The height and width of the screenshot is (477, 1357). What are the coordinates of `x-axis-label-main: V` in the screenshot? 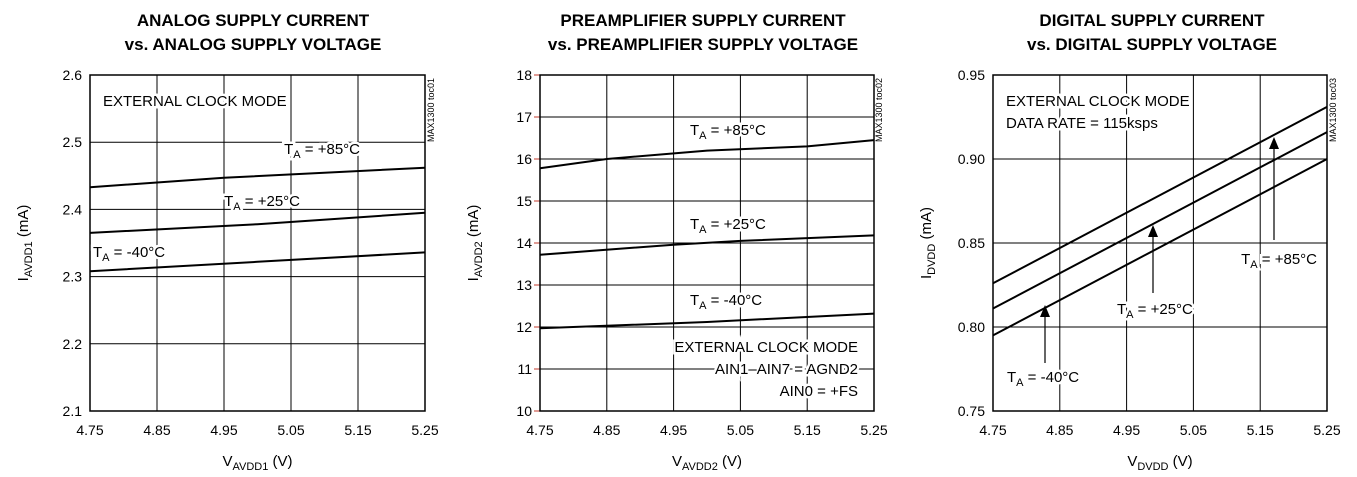 It's located at (227, 461).